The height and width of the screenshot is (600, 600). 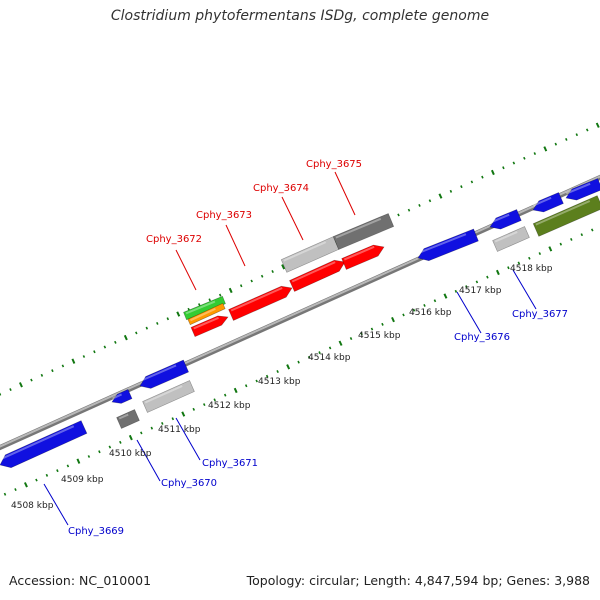 What do you see at coordinates (540, 314) in the screenshot?
I see `gene-label-cphy-3677: Cphy_3677` at bounding box center [540, 314].